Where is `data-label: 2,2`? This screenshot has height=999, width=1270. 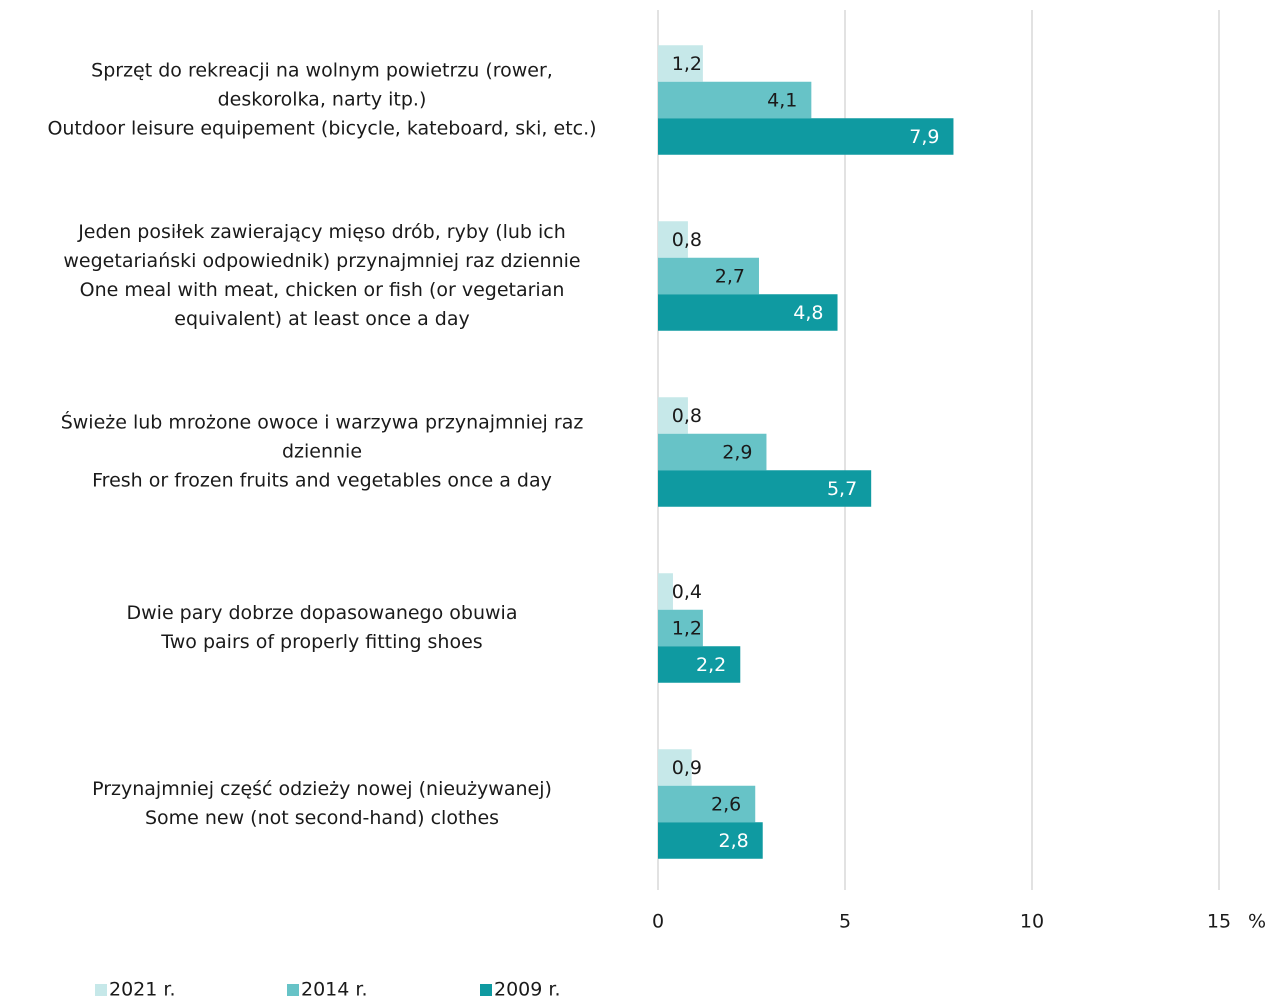 data-label: 2,2 is located at coordinates (711, 665).